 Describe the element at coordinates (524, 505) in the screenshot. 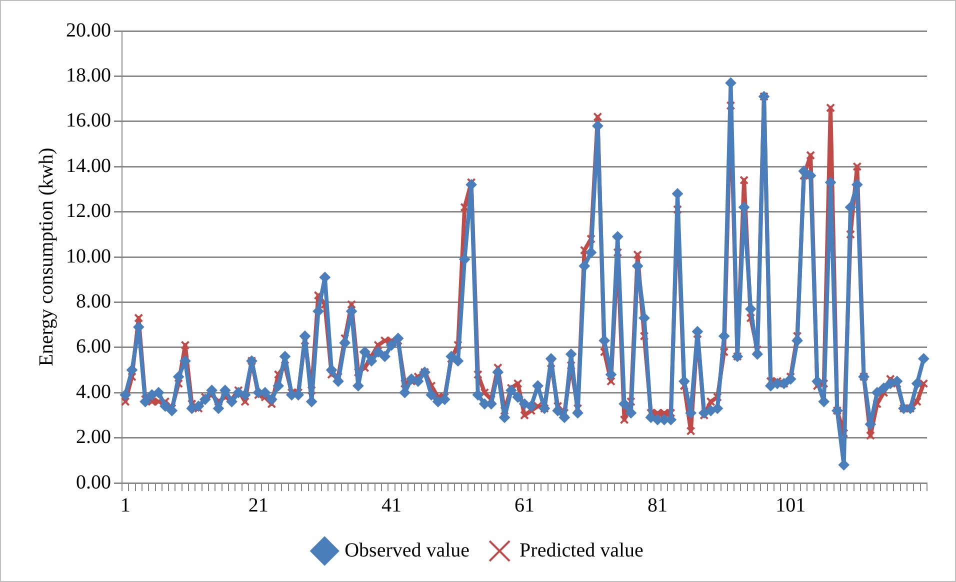

I see `x-tick-label: 61` at that location.